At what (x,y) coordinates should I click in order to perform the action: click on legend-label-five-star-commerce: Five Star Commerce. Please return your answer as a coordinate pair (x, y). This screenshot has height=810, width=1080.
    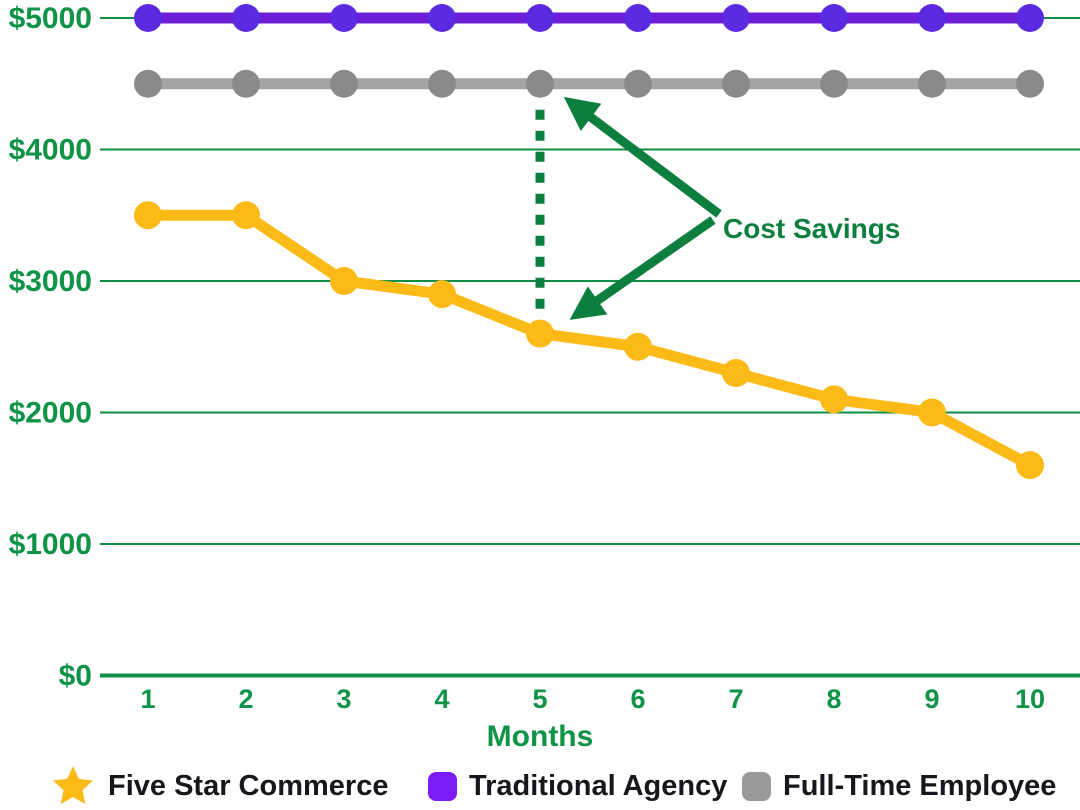
    Looking at the image, I should click on (248, 785).